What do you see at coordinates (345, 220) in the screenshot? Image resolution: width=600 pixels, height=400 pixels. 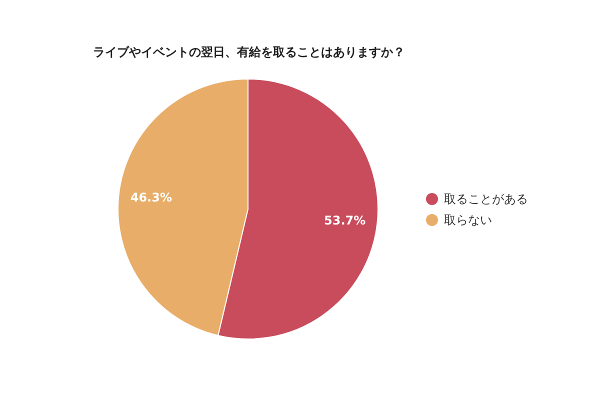 I see `data-label: 53.7%` at bounding box center [345, 220].